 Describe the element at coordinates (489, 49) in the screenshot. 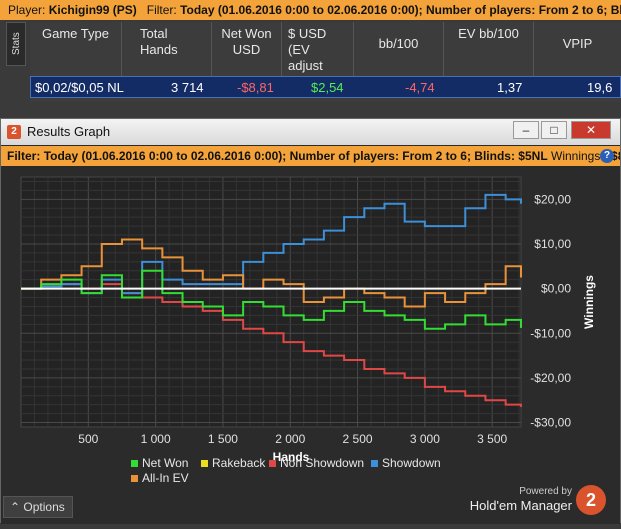

I see `column-header-ev-bb100: EV bb/100` at that location.